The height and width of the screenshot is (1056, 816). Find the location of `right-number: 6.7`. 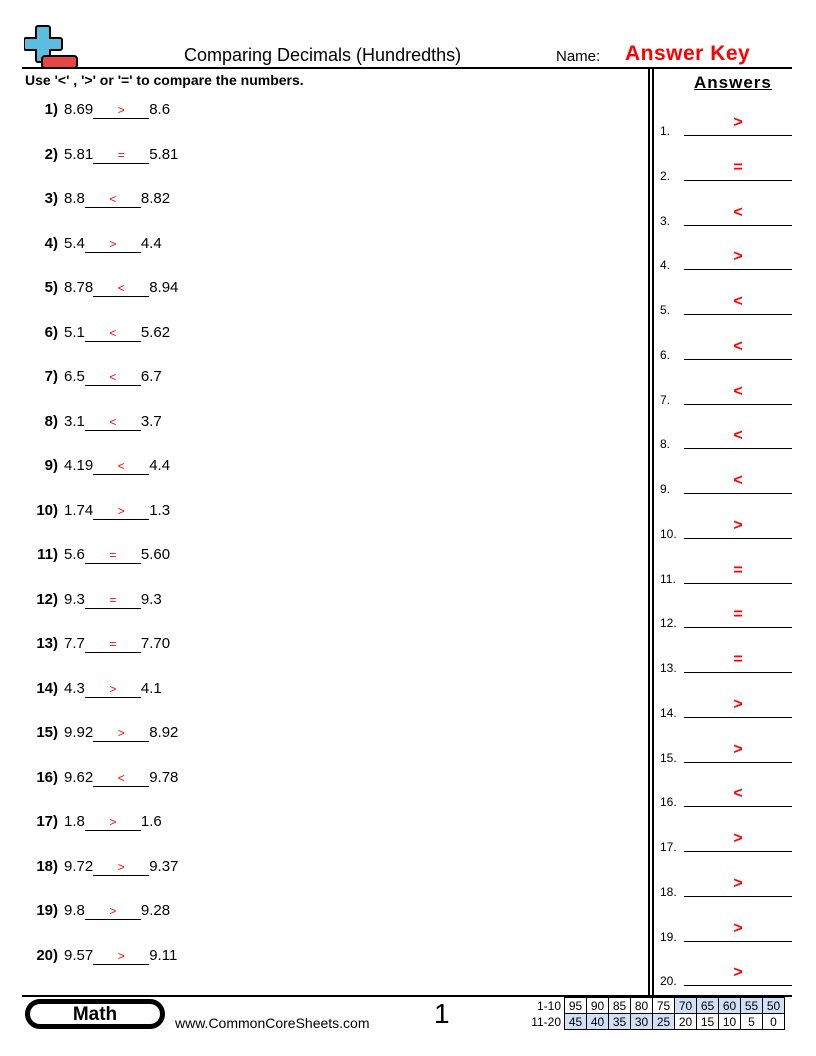

right-number: 6.7 is located at coordinates (151, 376).